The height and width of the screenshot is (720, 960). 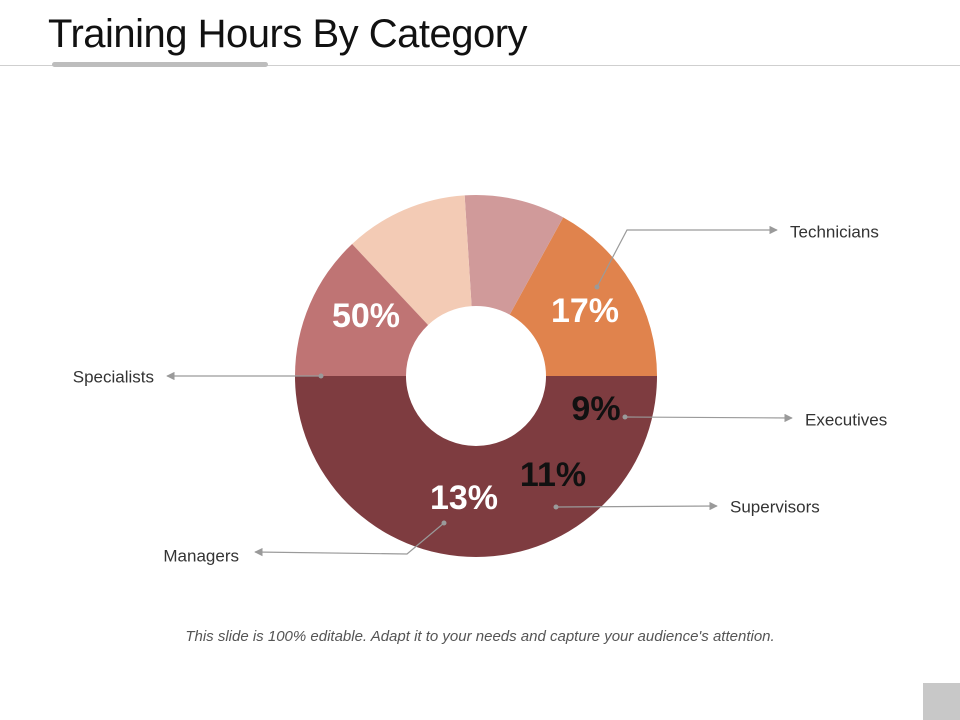 What do you see at coordinates (201, 555) in the screenshot?
I see `category-label-managers: Managers` at bounding box center [201, 555].